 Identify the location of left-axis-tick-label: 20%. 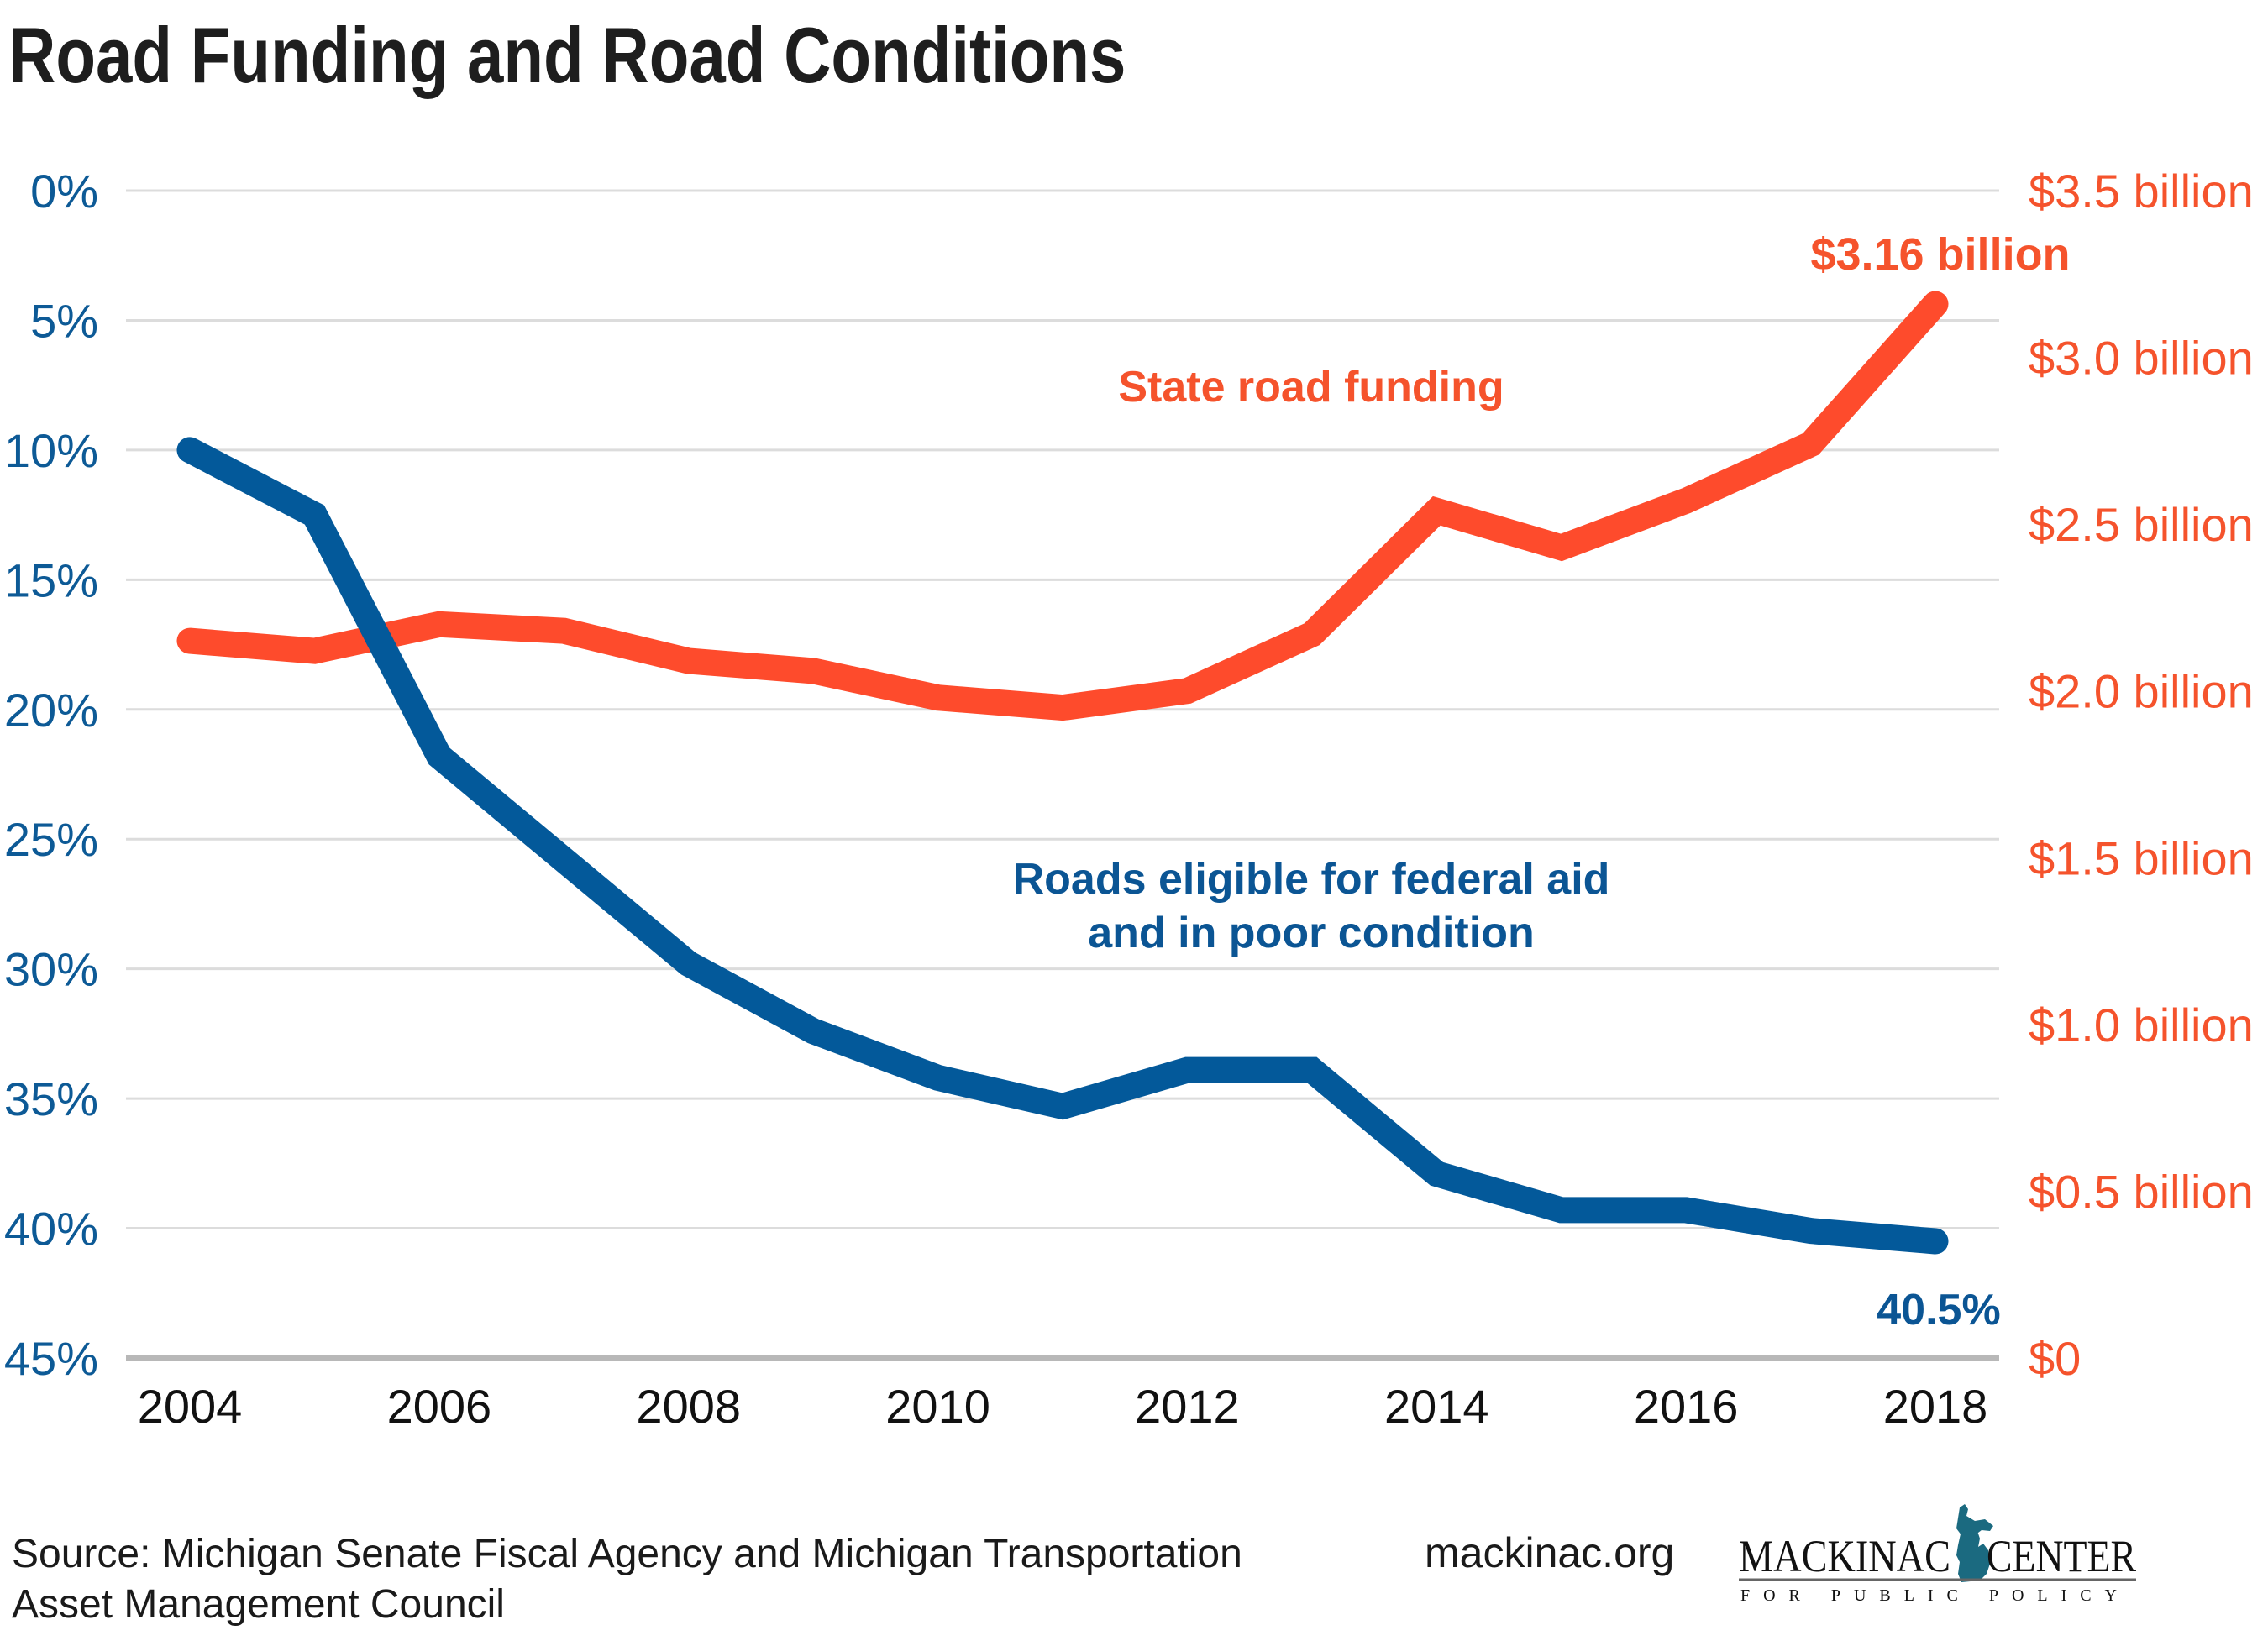
(51, 710).